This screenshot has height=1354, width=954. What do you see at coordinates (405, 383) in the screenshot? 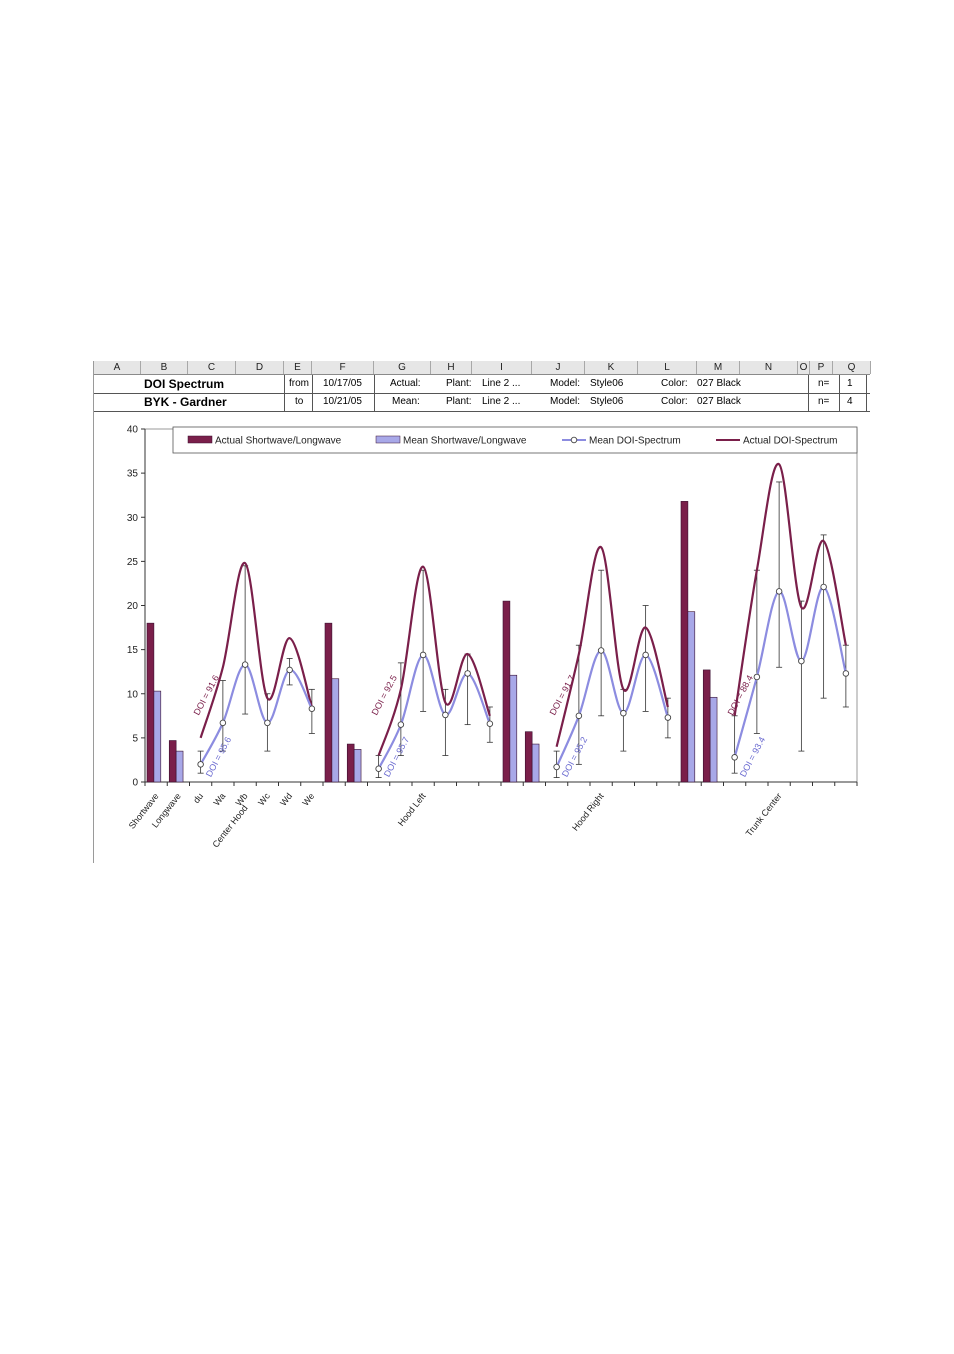
I see `type-label: Actual:` at bounding box center [405, 383].